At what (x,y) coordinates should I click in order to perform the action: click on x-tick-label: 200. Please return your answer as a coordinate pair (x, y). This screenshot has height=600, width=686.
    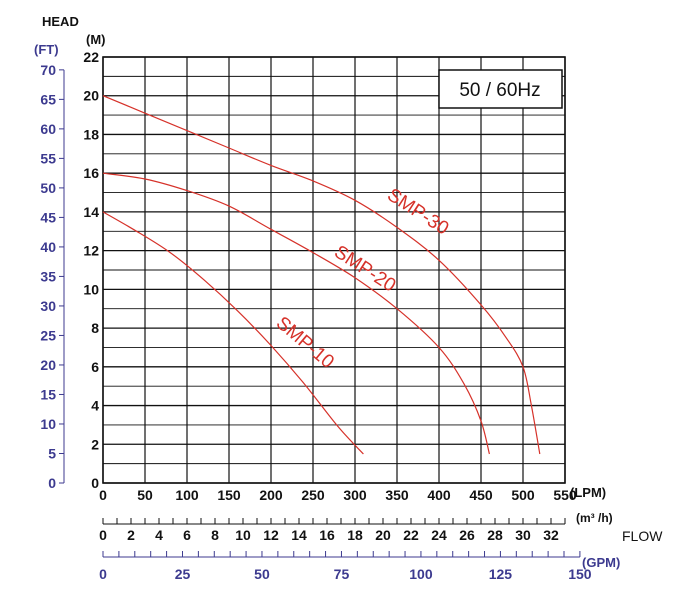
    Looking at the image, I should click on (271, 495).